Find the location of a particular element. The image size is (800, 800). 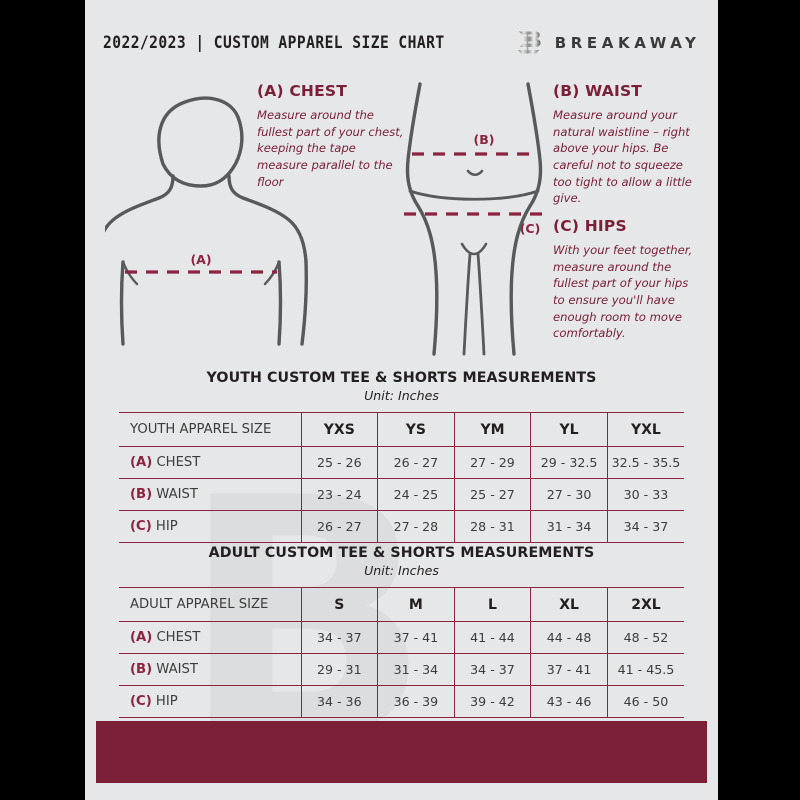

youth-cell-chest-ys: 26 - 27 is located at coordinates (416, 462).